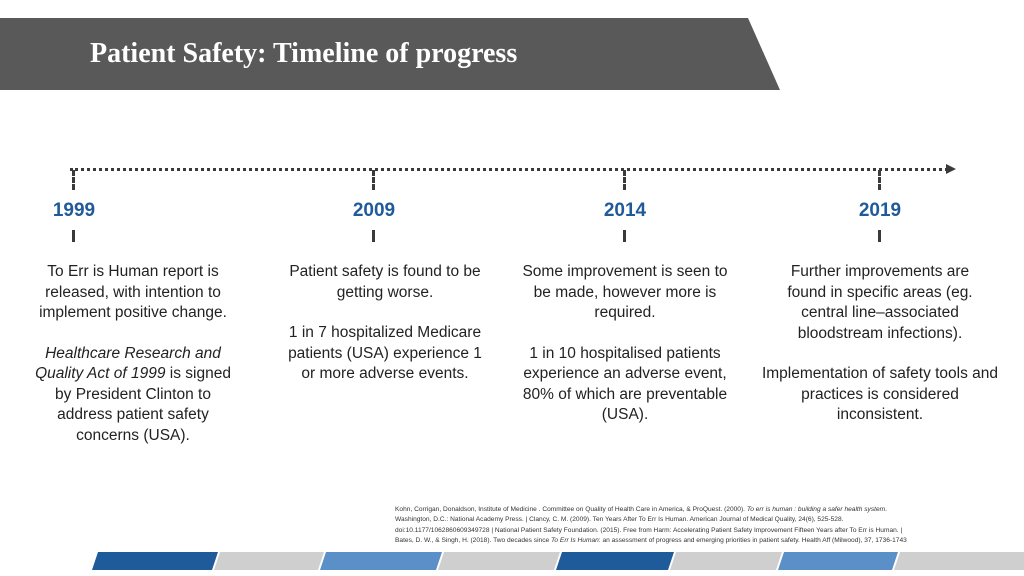  Describe the element at coordinates (881, 180) in the screenshot. I see `tick-2019-top` at that location.